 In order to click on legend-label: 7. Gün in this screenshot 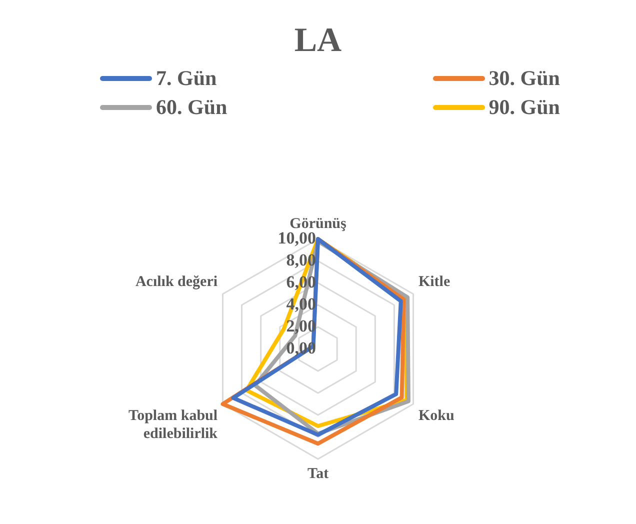, I will do `click(186, 78)`.